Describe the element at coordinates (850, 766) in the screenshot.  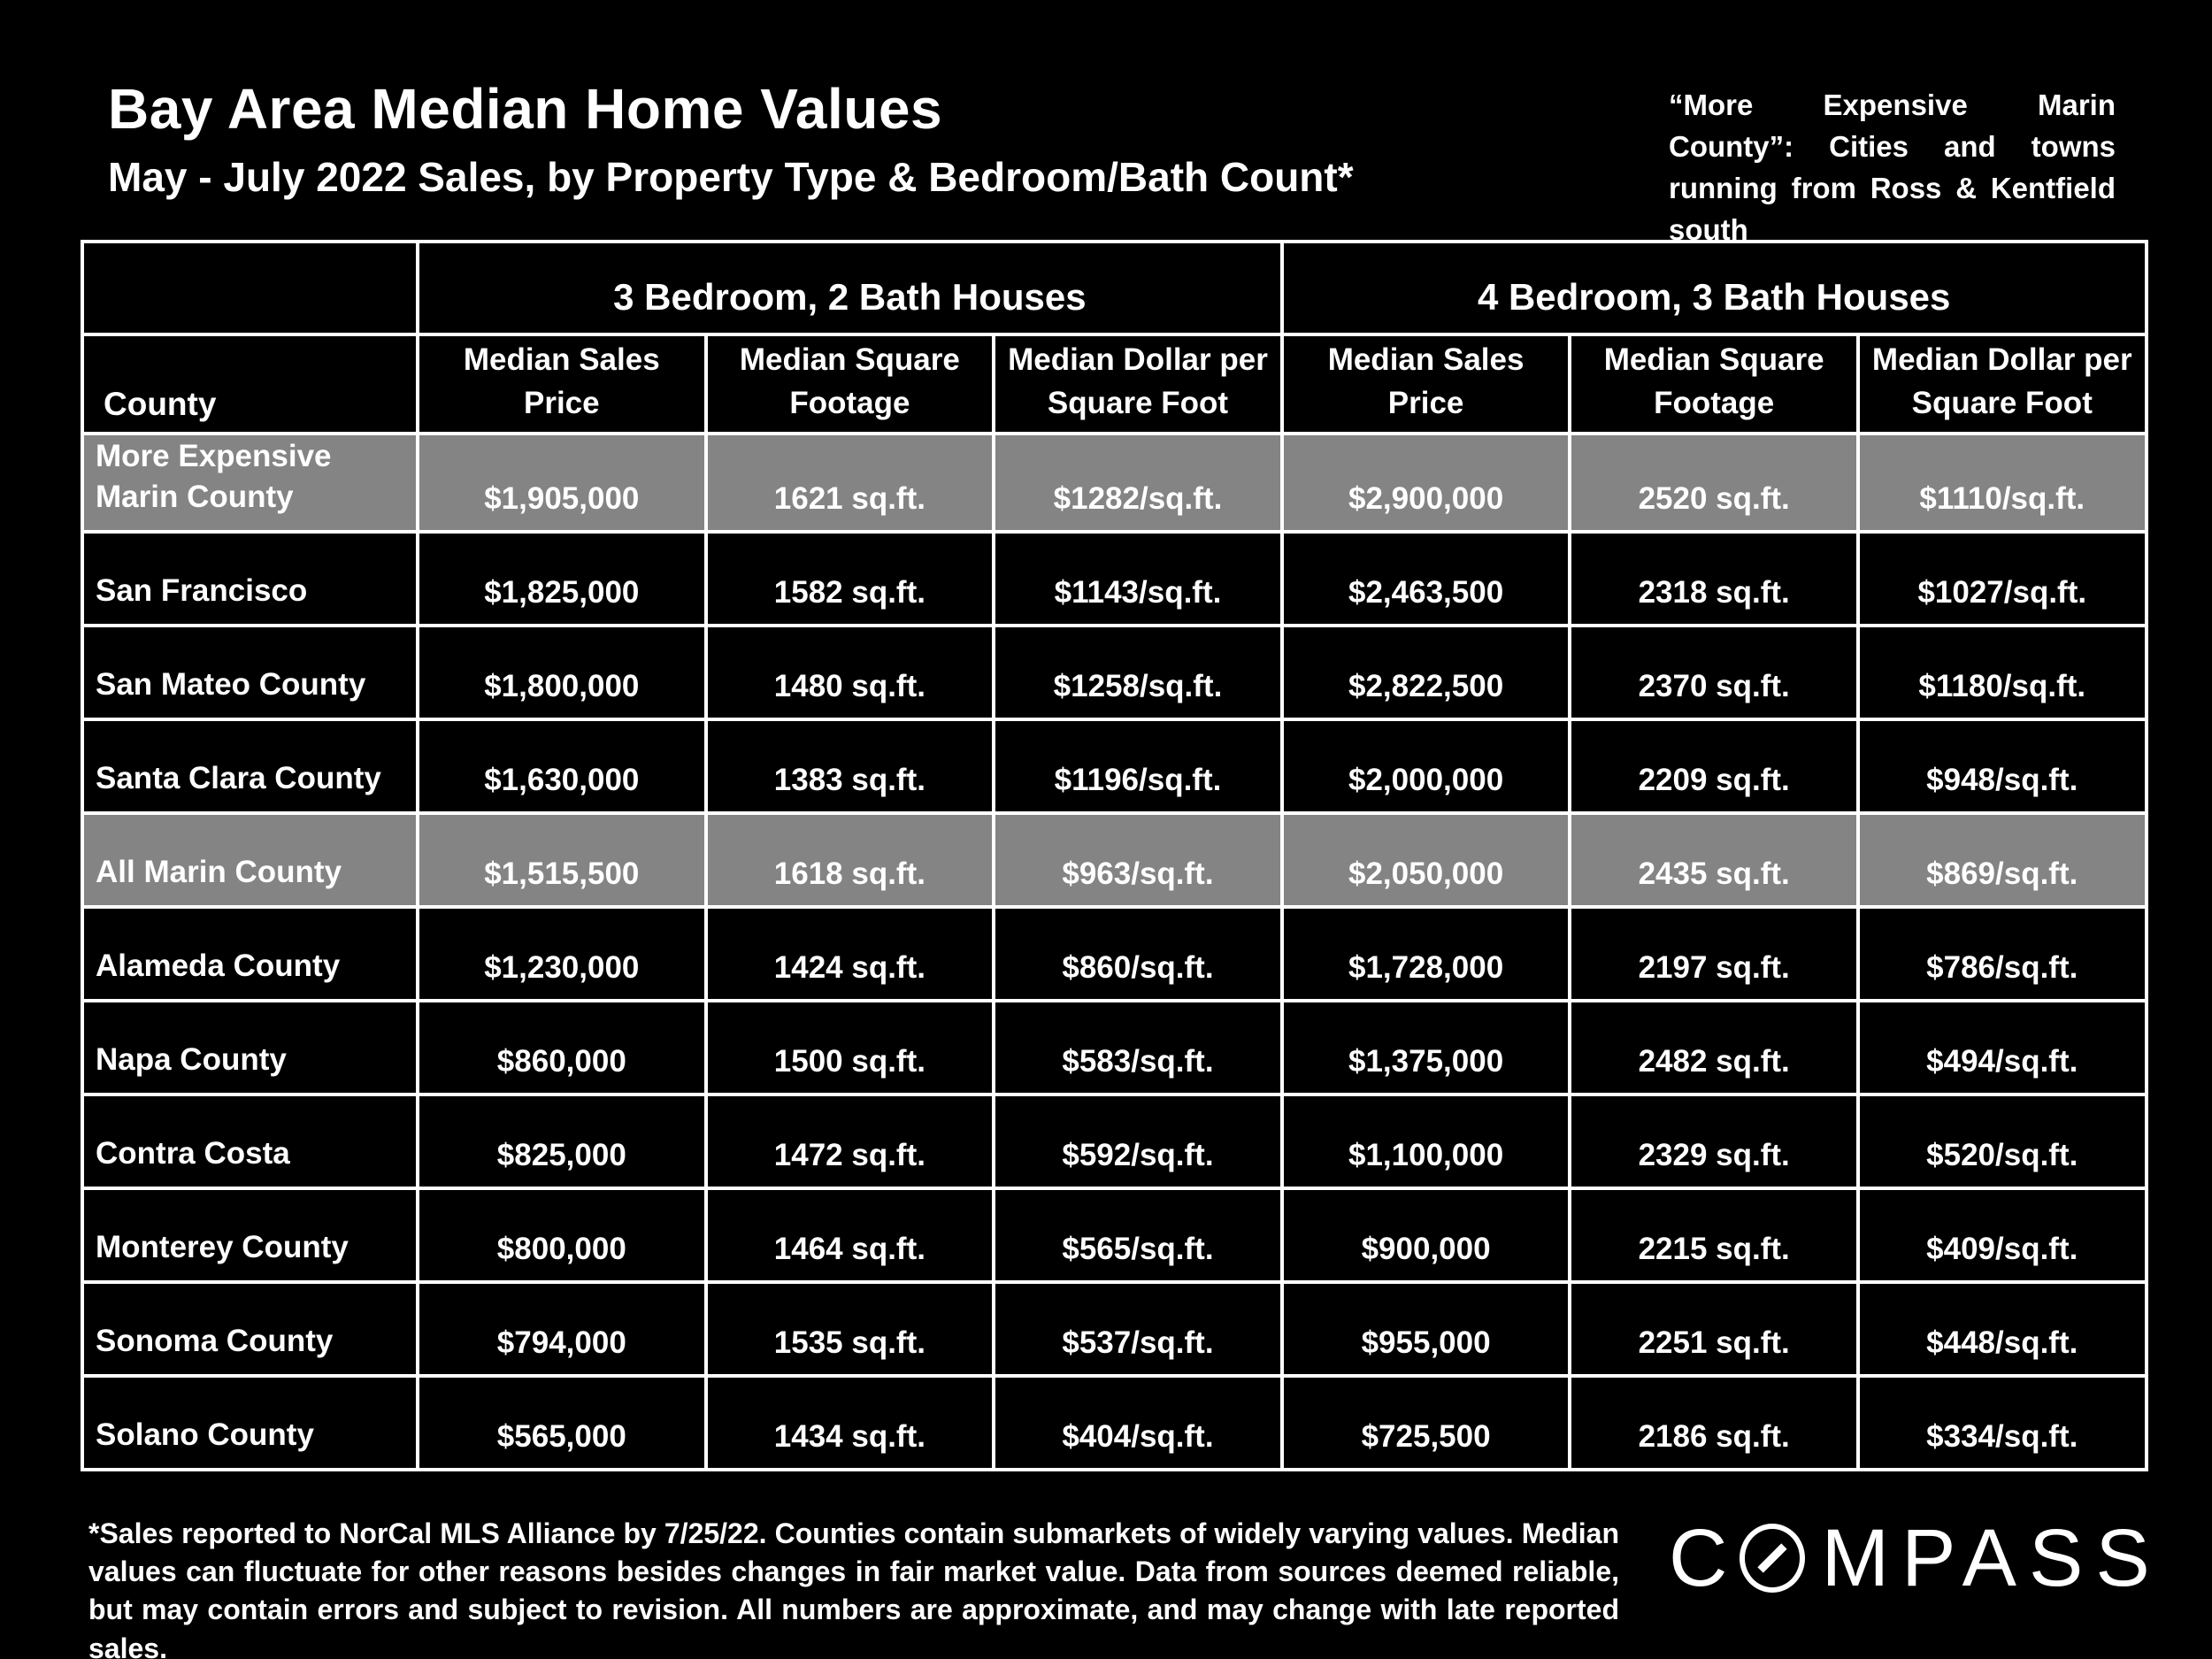
I see `value-cell: 1383 sq.ft.` at that location.